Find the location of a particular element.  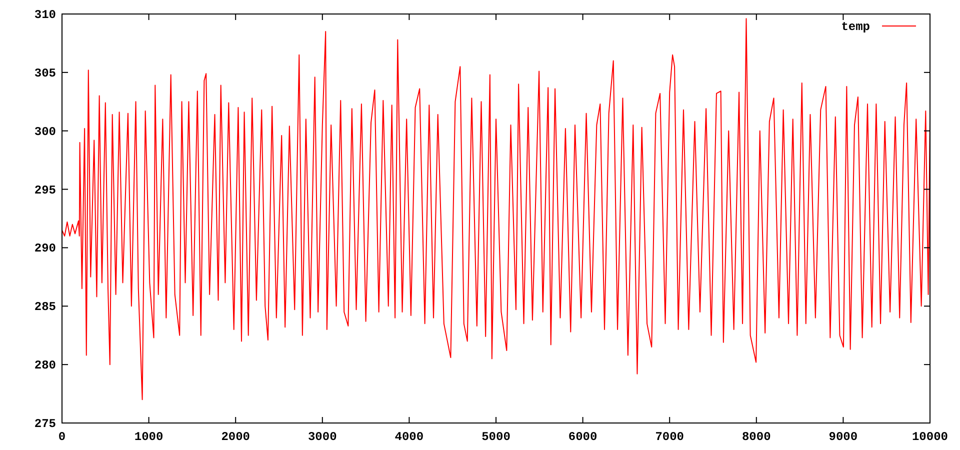

y-tick-label: 300 is located at coordinates (45, 131).